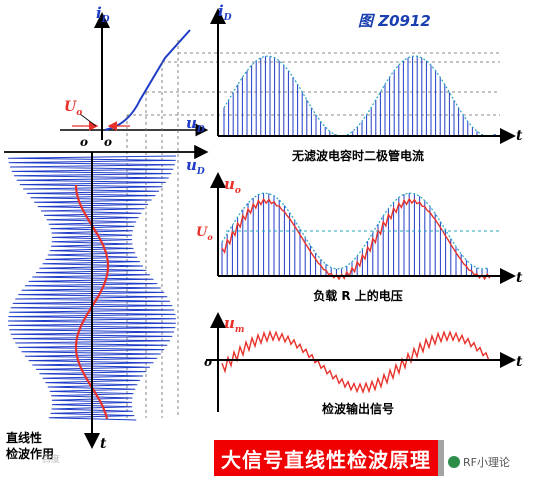 The width and height of the screenshot is (549, 488). I want to click on uo-threshold-label: Uo, so click(73, 108).